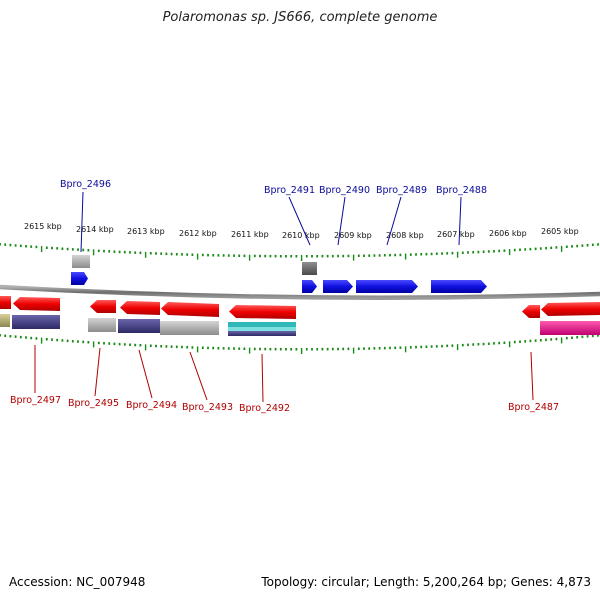 This screenshot has width=600, height=600. Describe the element at coordinates (207, 407) in the screenshot. I see `label-bpro-2493: Bpro_2493` at that location.